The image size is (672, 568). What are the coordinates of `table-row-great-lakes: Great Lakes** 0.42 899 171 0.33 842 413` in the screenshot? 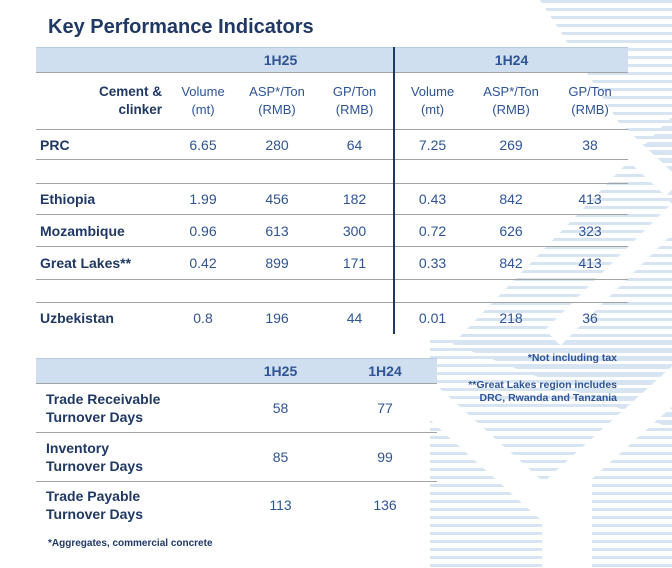 It's located at (332, 263).